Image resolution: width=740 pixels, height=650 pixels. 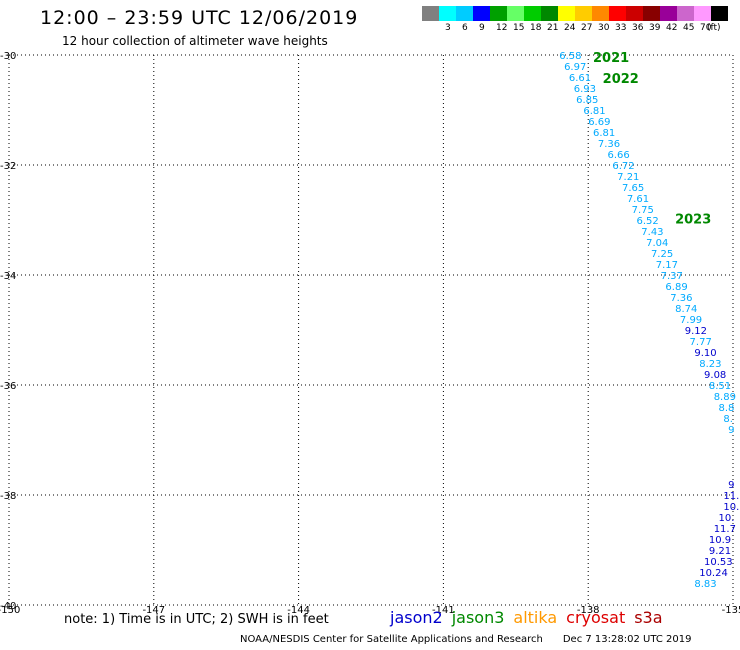 What do you see at coordinates (638, 28) in the screenshot?
I see `colorbar-tick-label: 36` at bounding box center [638, 28].